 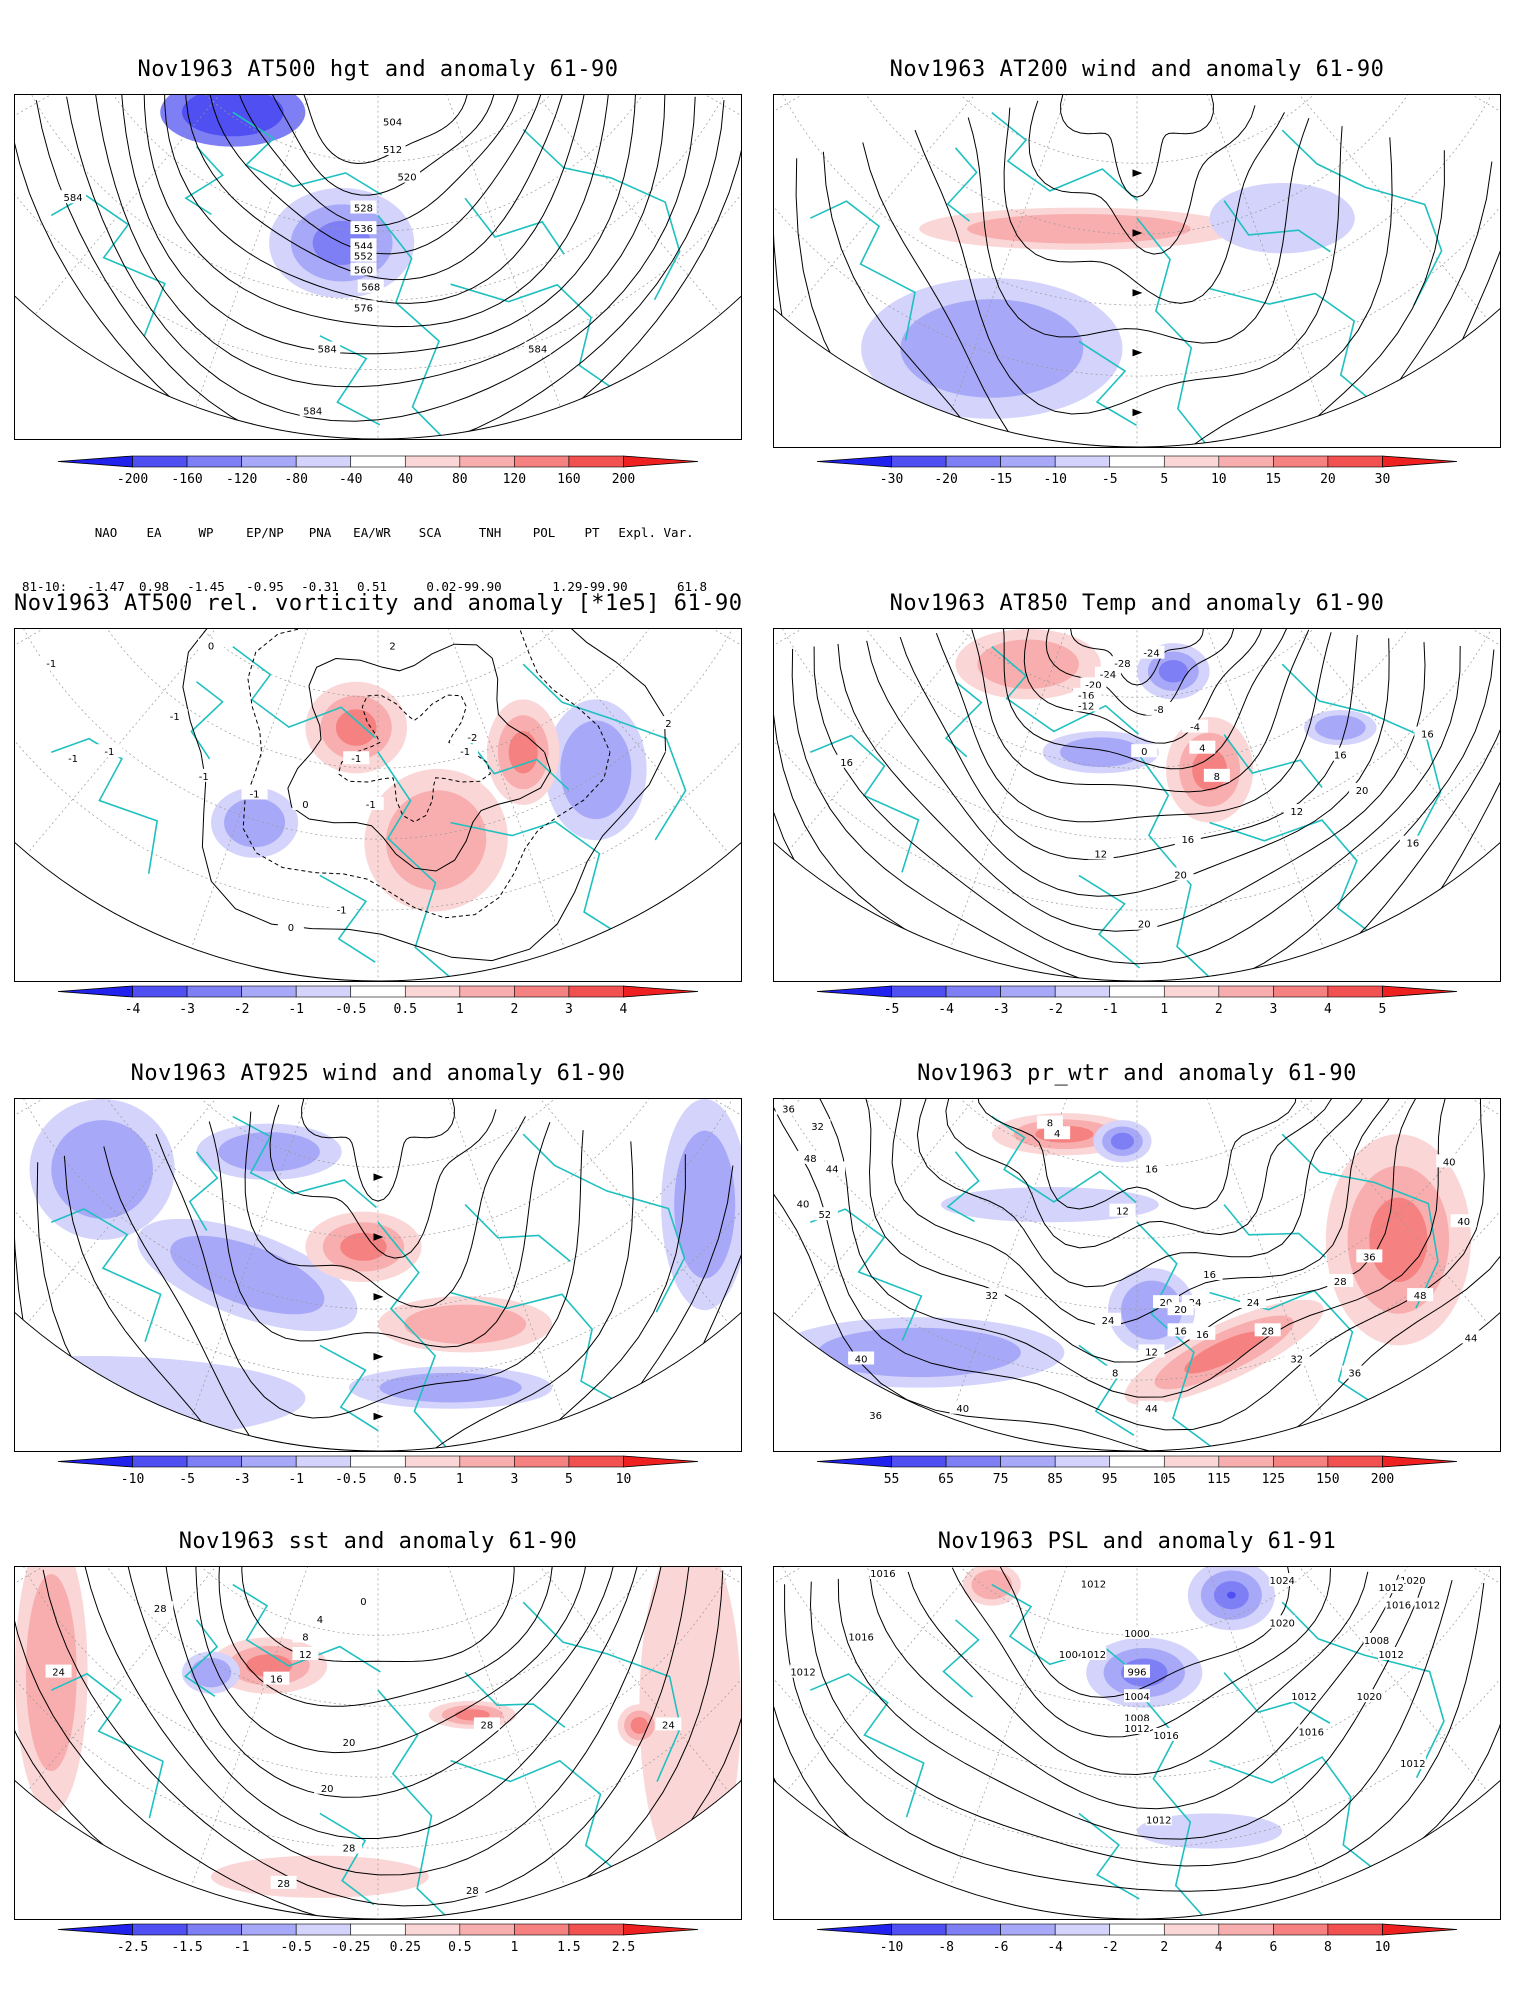 What do you see at coordinates (1136, 1697) in the screenshot?
I see `contour-label: 1004` at bounding box center [1136, 1697].